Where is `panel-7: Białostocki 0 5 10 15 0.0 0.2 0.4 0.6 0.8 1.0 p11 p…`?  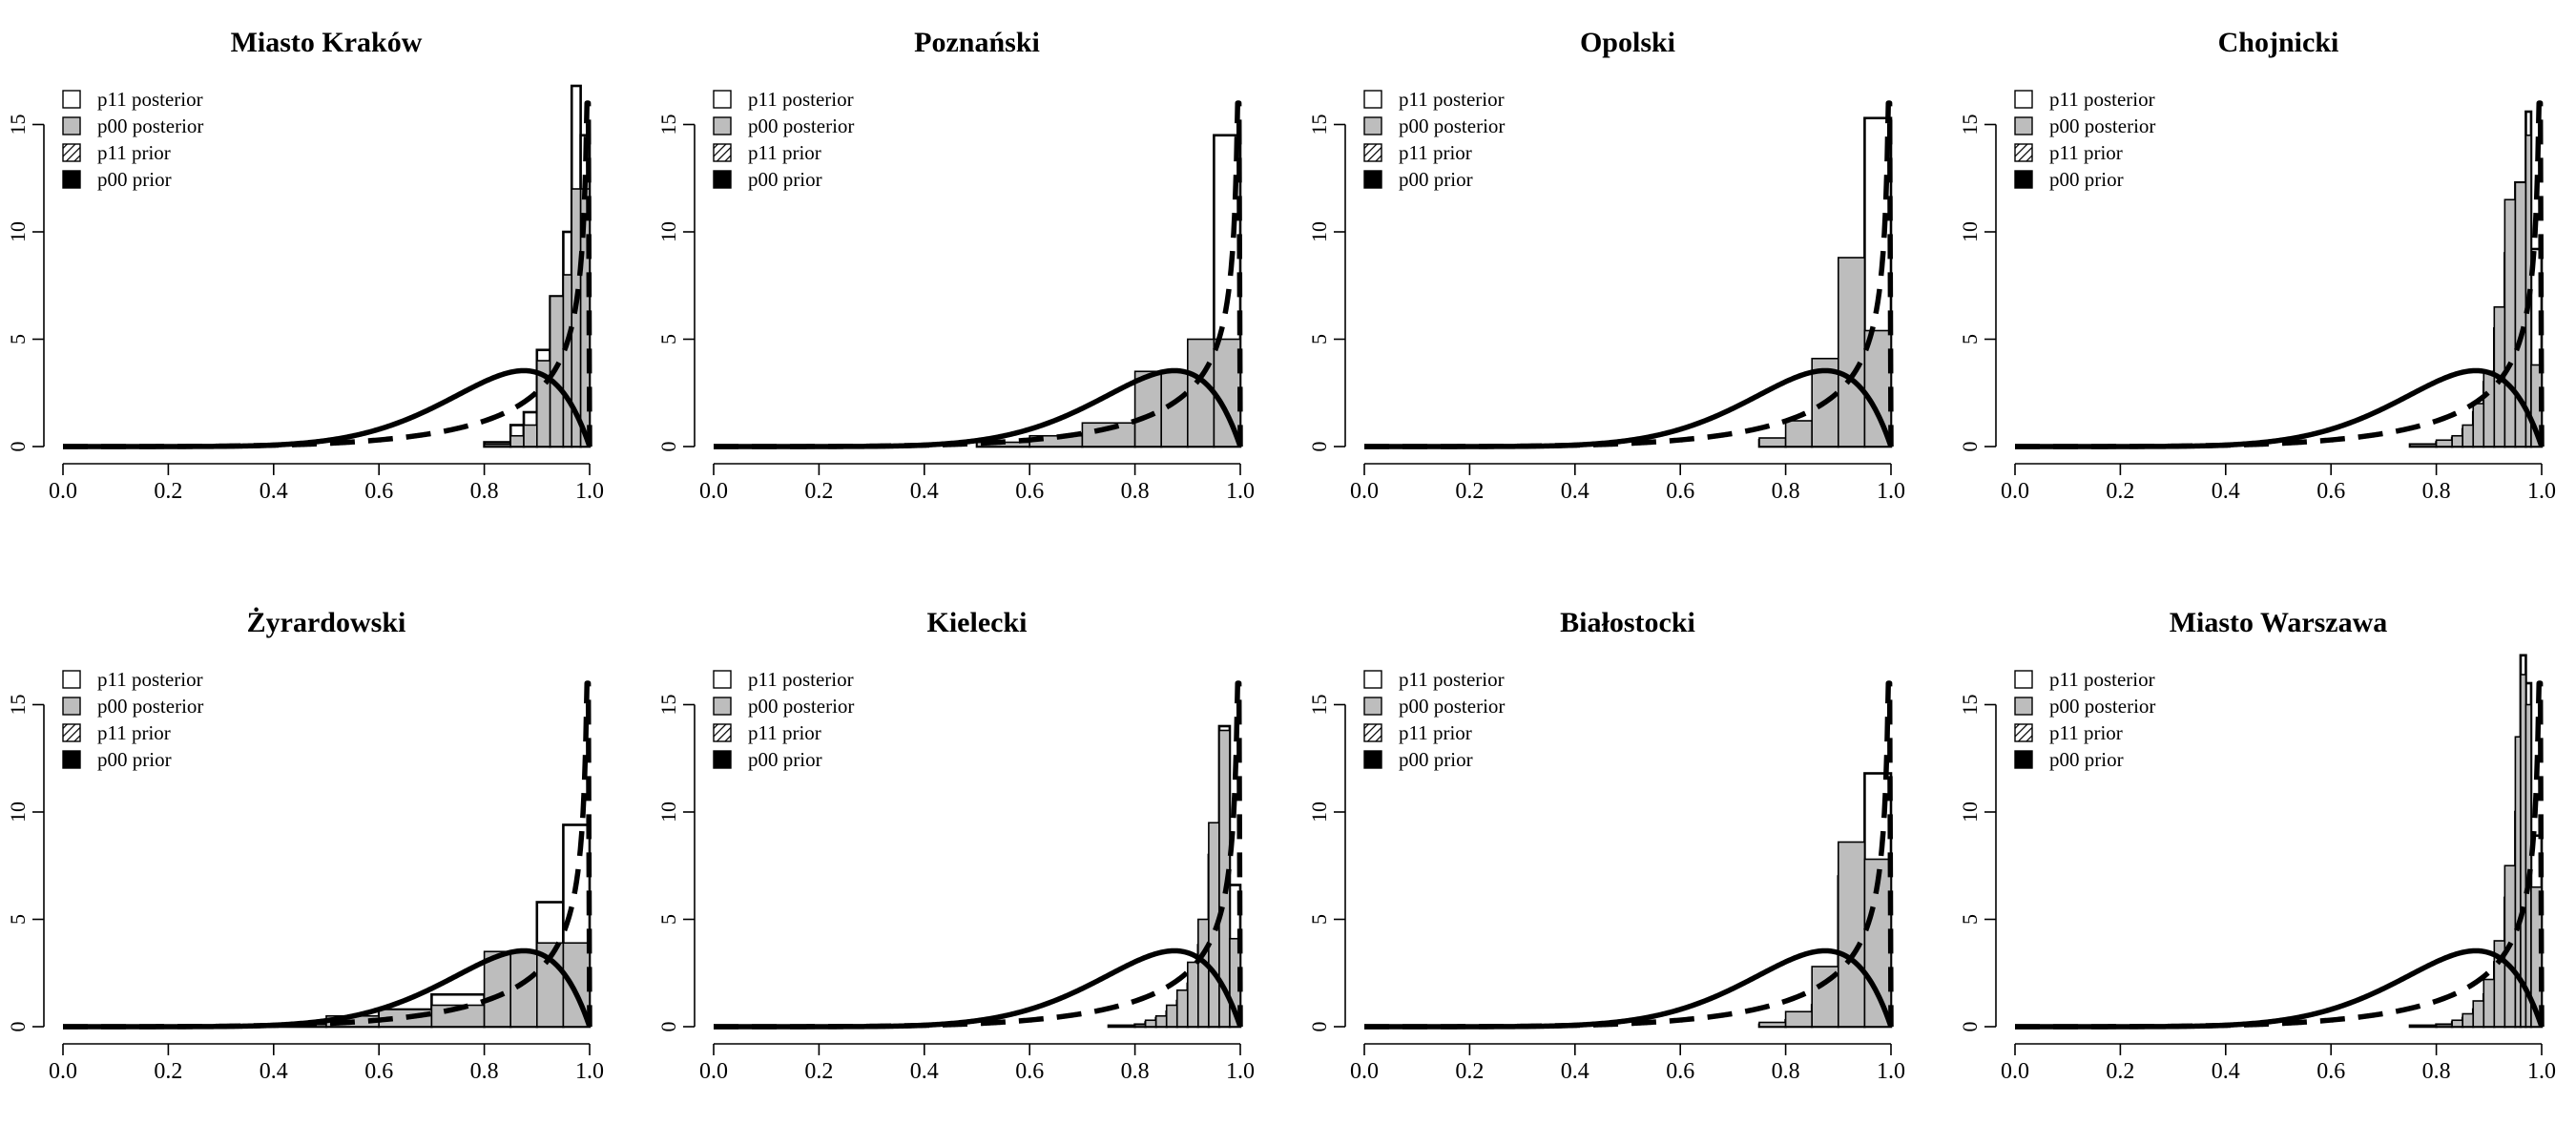
panel-7: Białostocki 0 5 10 15 0.0 0.2 0.4 0.6 0.8 1.0 p11 p… is located at coordinates (1606, 845).